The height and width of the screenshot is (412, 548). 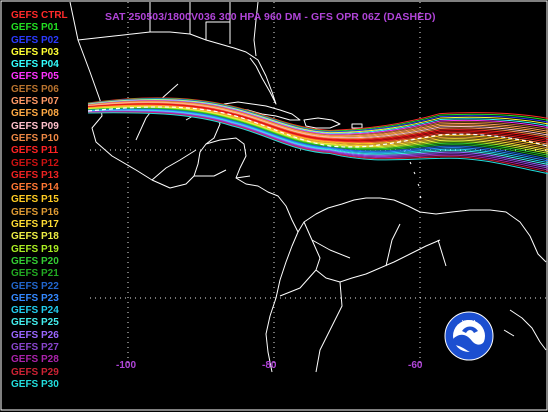 I want to click on legend-item: GEFS P25, so click(x=35, y=323).